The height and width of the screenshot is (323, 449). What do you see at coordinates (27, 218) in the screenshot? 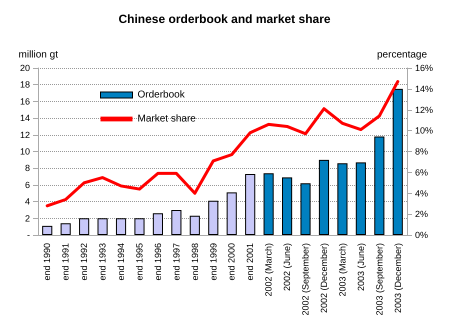
I see `y-tick-label: 2` at bounding box center [27, 218].